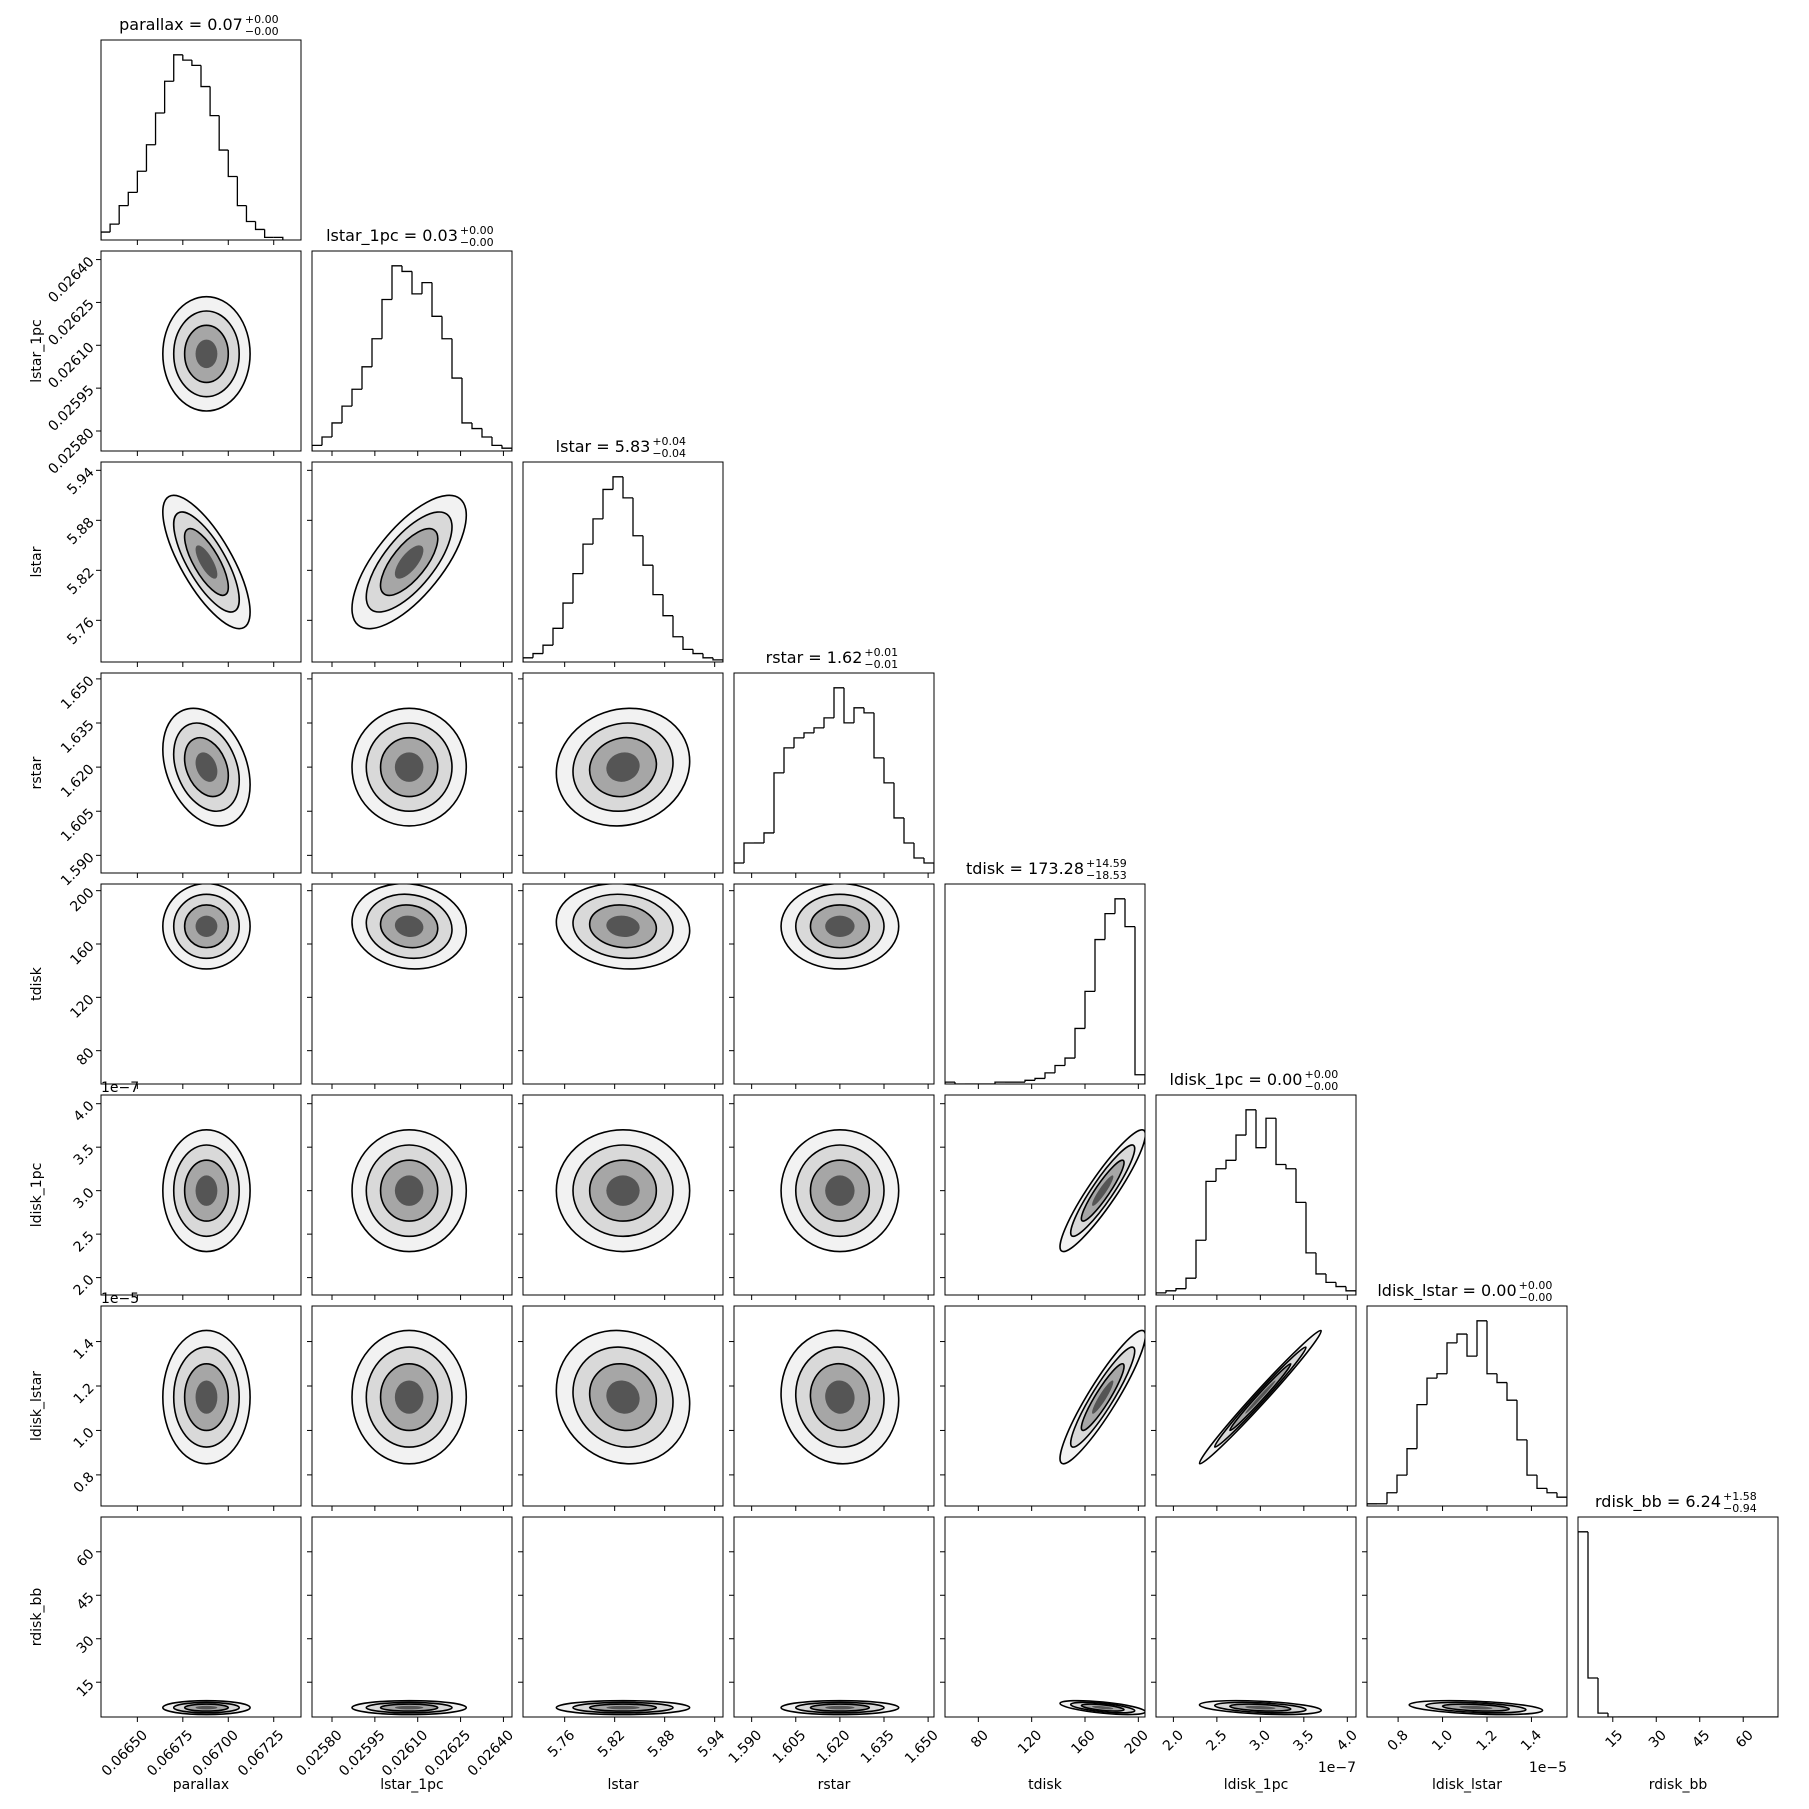 The image size is (1809, 1809). I want to click on x-tick-label: 1.635, so click(878, 1747).